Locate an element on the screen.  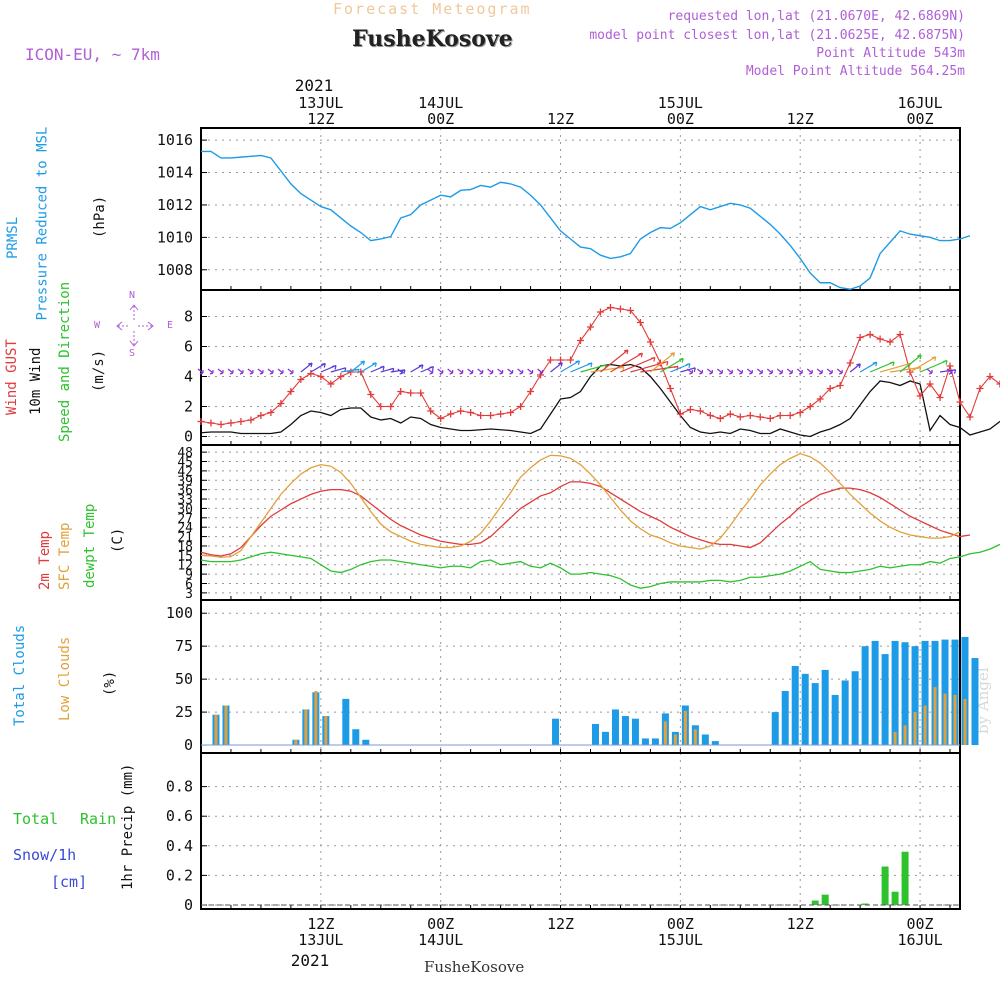
precip-ytick-label: 0.6 is located at coordinates (179, 816).